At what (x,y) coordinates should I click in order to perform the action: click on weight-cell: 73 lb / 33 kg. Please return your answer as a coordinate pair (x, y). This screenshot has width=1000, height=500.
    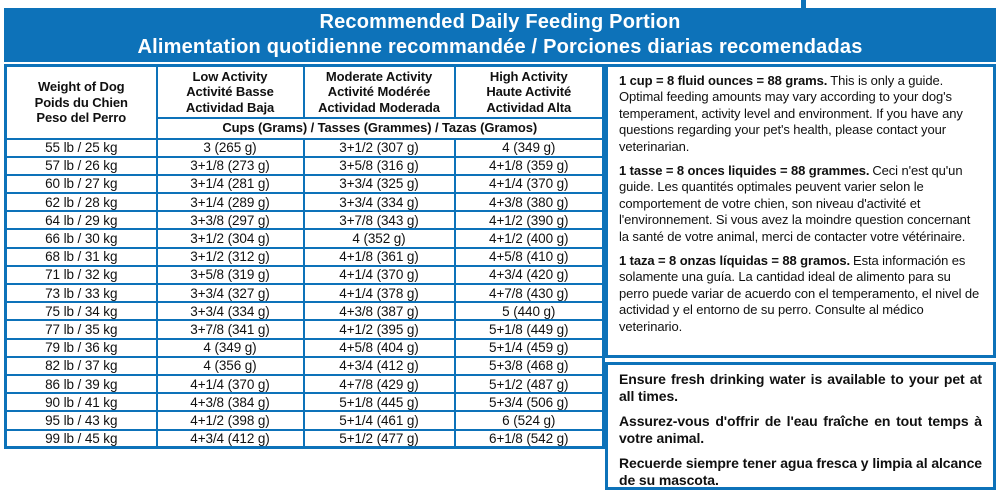
    Looking at the image, I should click on (81, 293).